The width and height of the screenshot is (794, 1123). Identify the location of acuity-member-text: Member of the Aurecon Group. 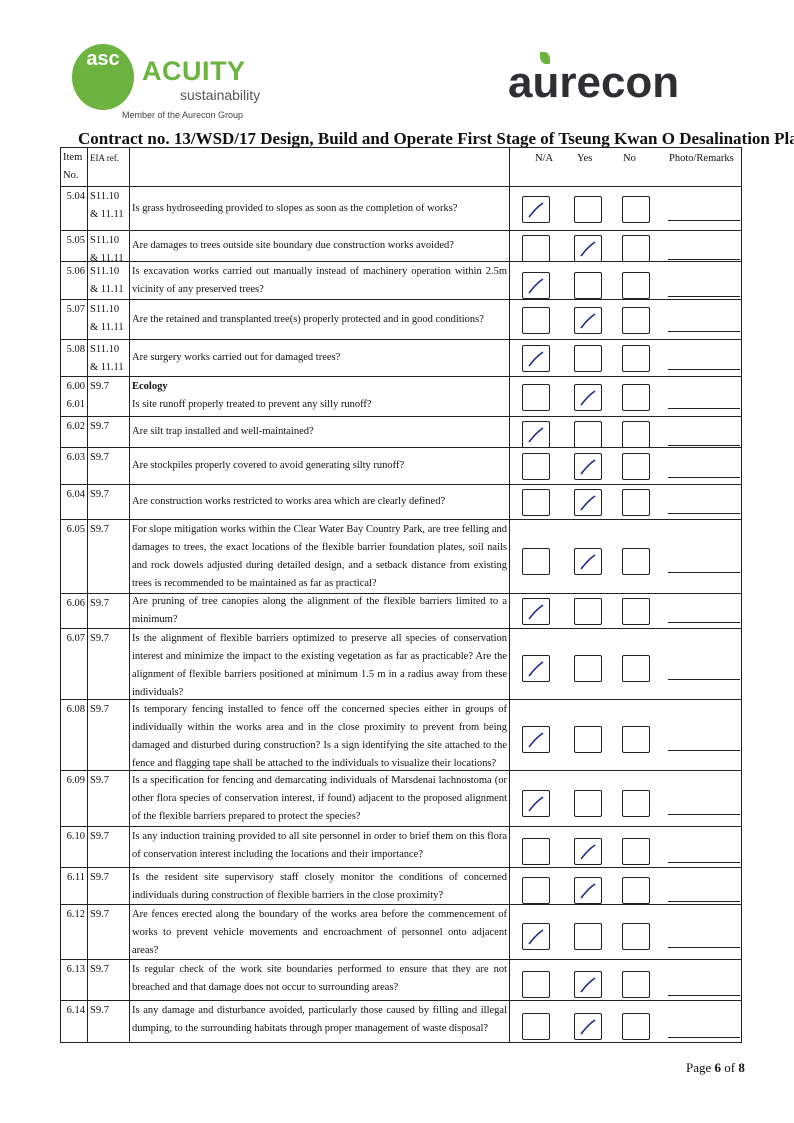
(183, 115).